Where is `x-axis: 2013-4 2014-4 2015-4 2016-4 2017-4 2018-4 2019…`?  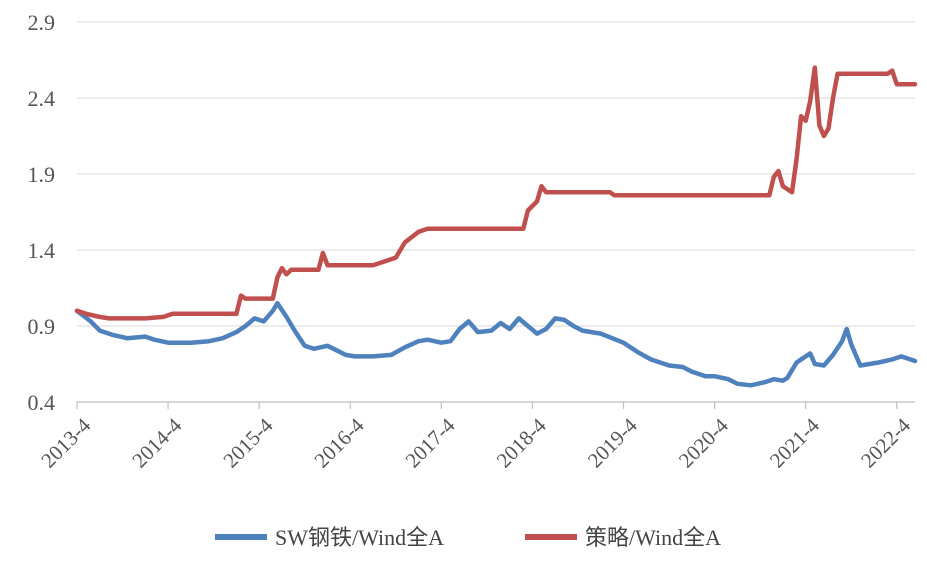 x-axis: 2013-4 2014-4 2015-4 2016-4 2017-4 2018-4 2019… is located at coordinates (475, 436).